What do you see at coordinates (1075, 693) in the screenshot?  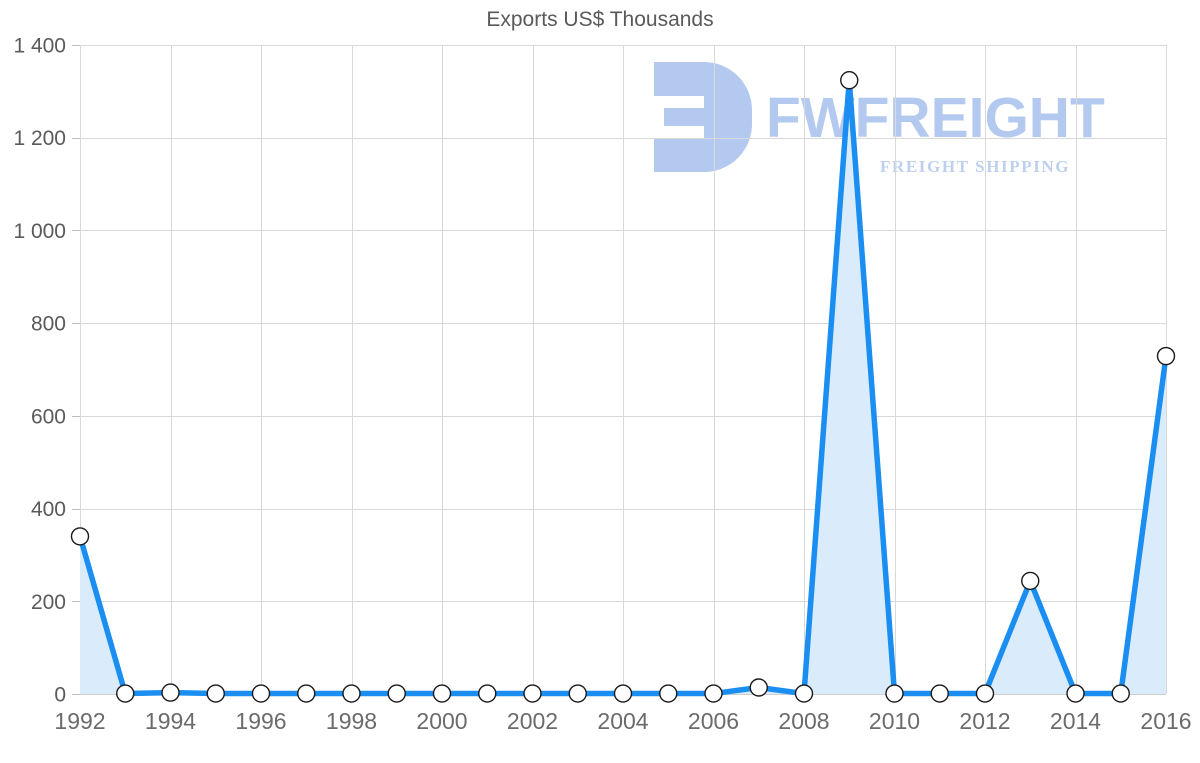 I see `data-point-marker: 2014: 1` at bounding box center [1075, 693].